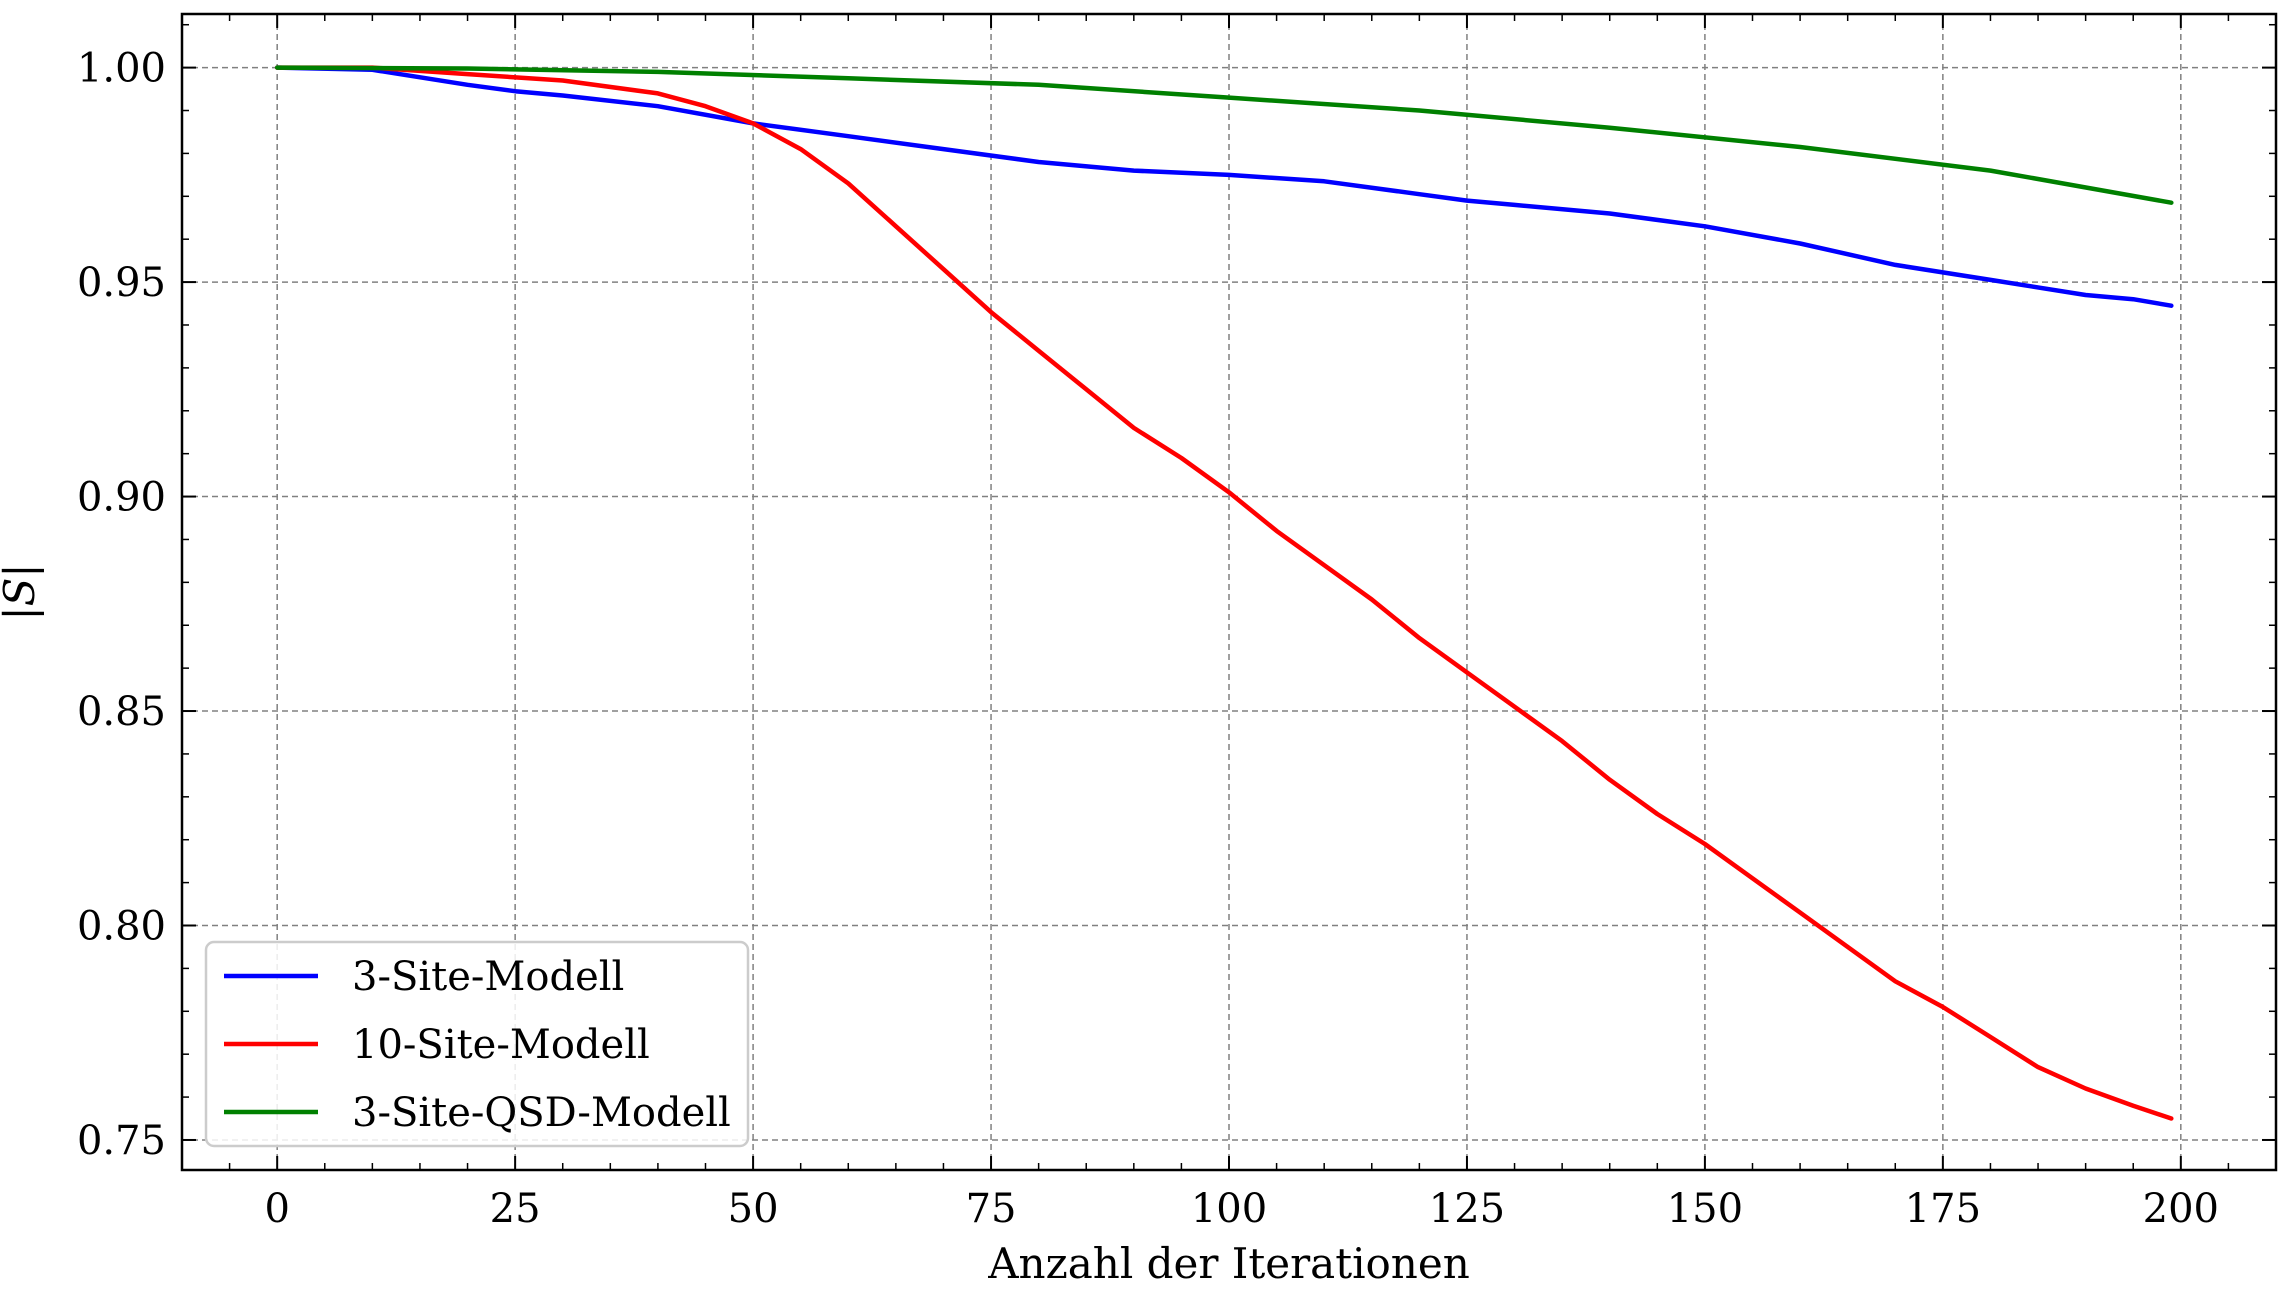 This screenshot has height=1304, width=2290. What do you see at coordinates (2181, 1209) in the screenshot?
I see `x-tick-label: 200` at bounding box center [2181, 1209].